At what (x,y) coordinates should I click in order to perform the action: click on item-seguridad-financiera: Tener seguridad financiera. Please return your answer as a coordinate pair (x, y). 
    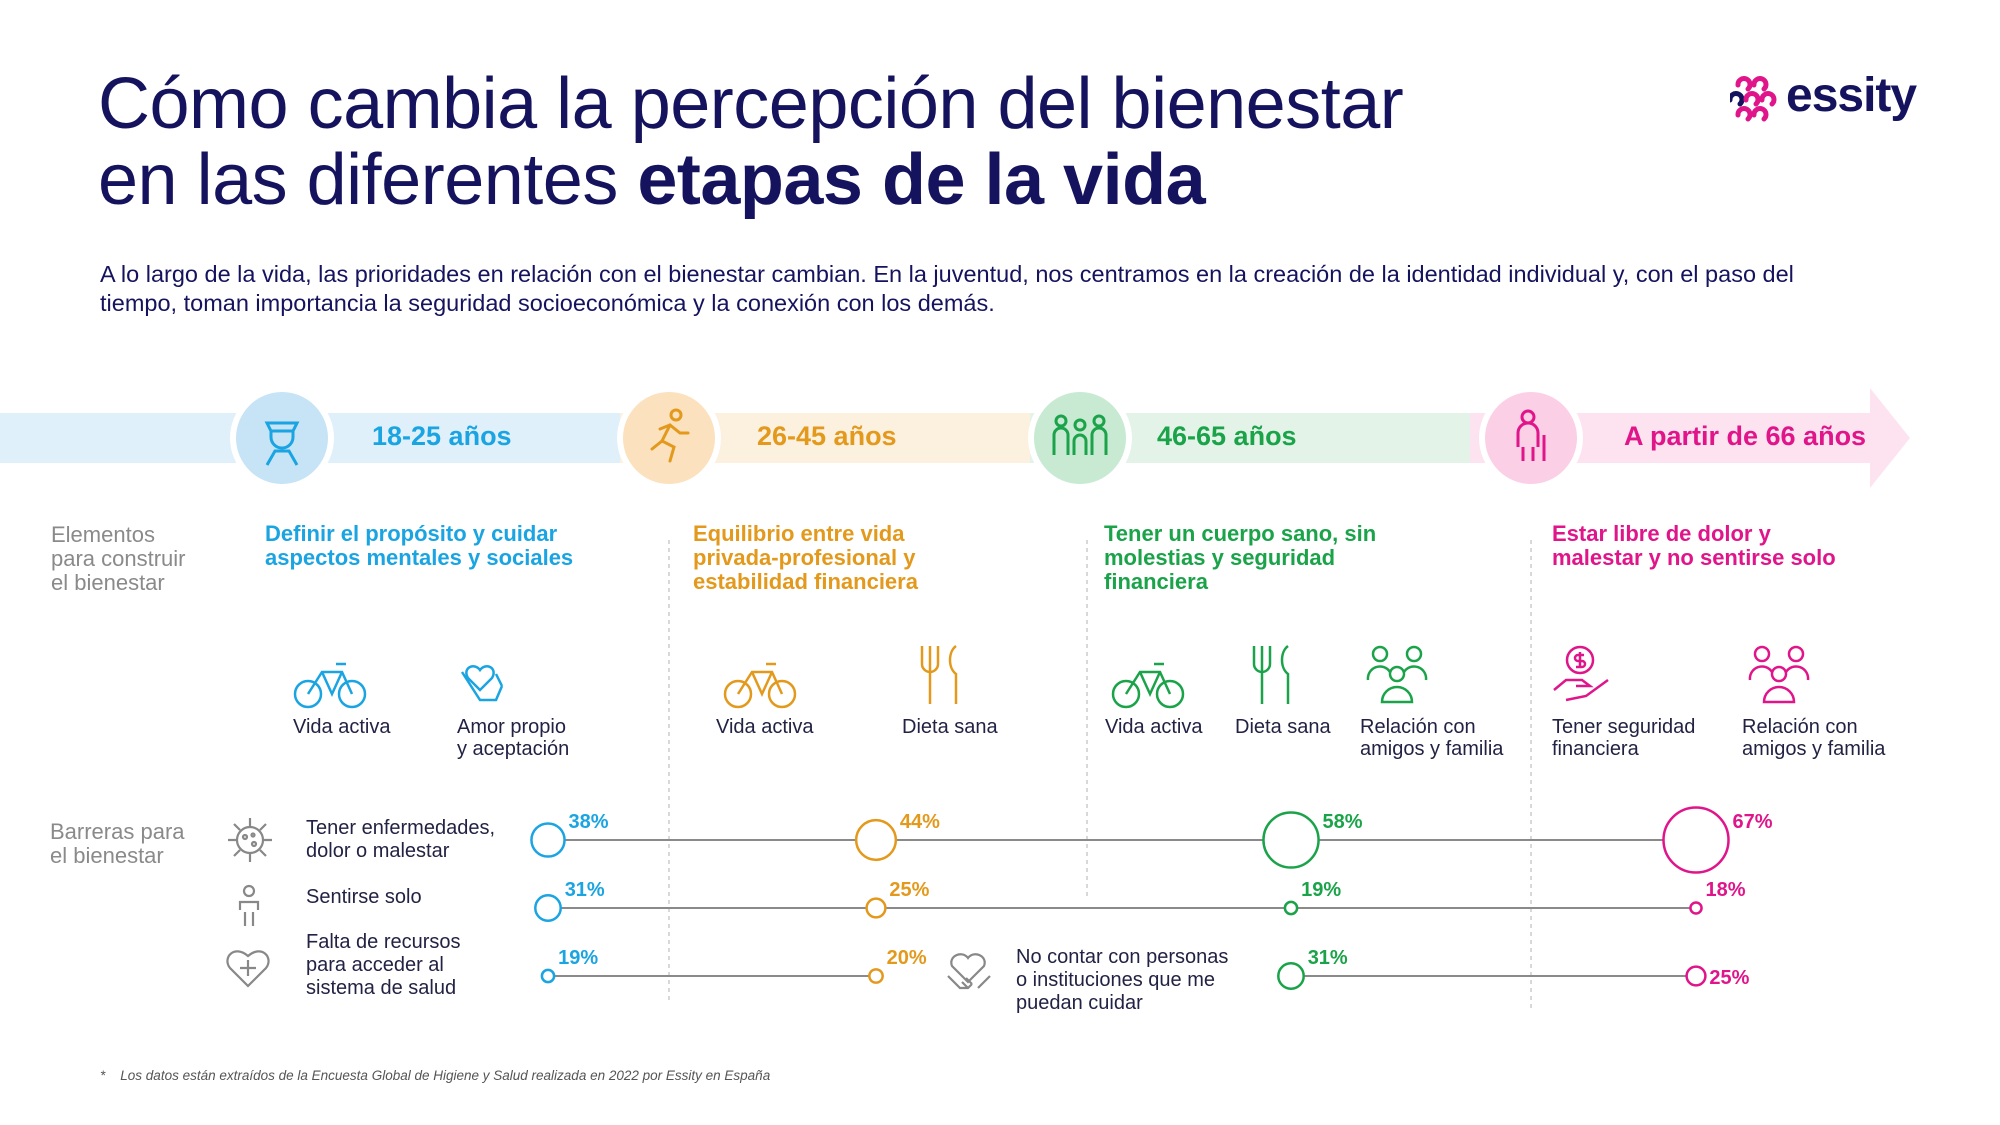
    Looking at the image, I should click on (1624, 738).